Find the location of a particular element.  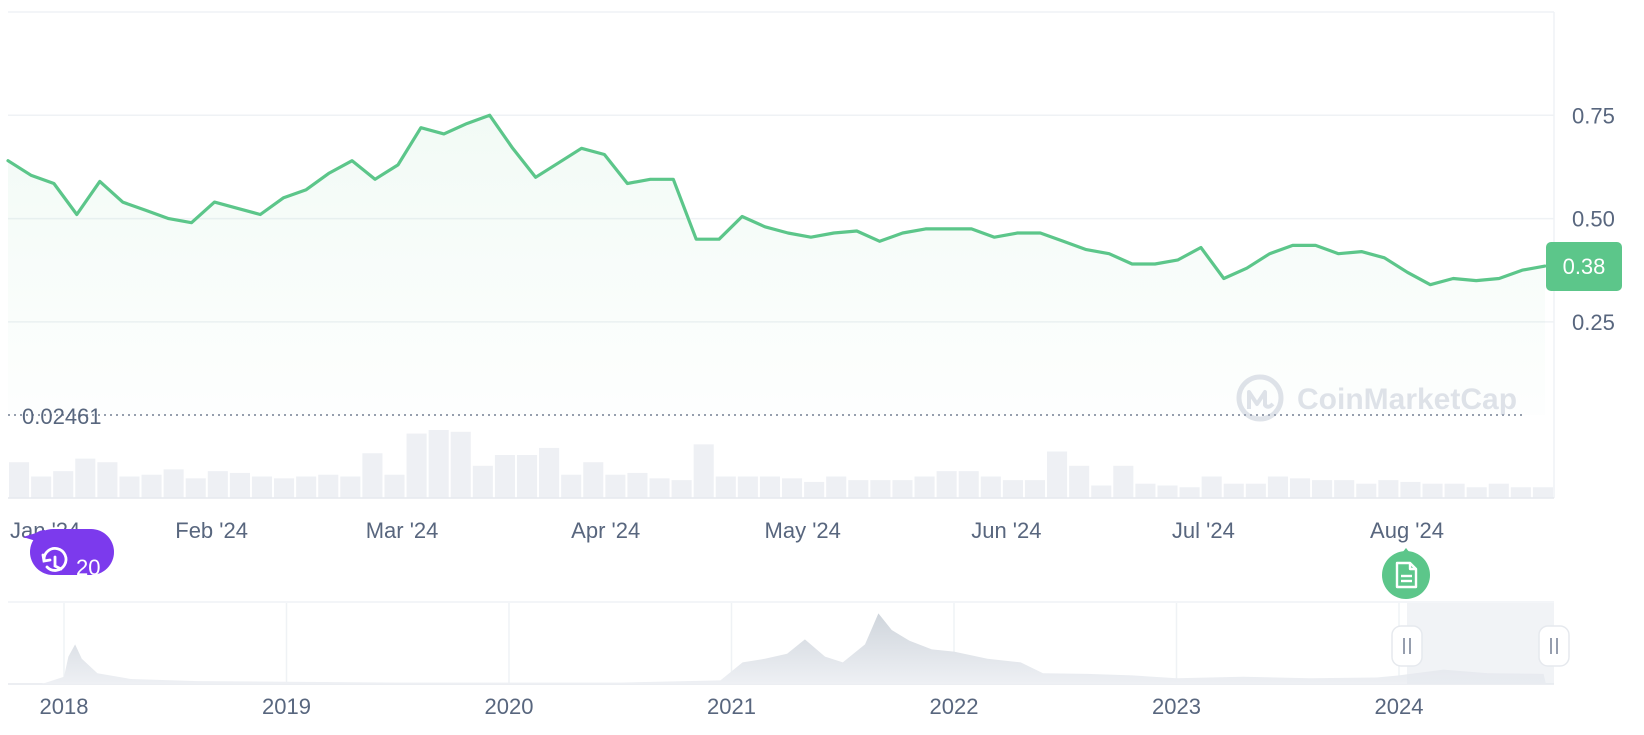

history-button: 20 is located at coordinates (68, 554).